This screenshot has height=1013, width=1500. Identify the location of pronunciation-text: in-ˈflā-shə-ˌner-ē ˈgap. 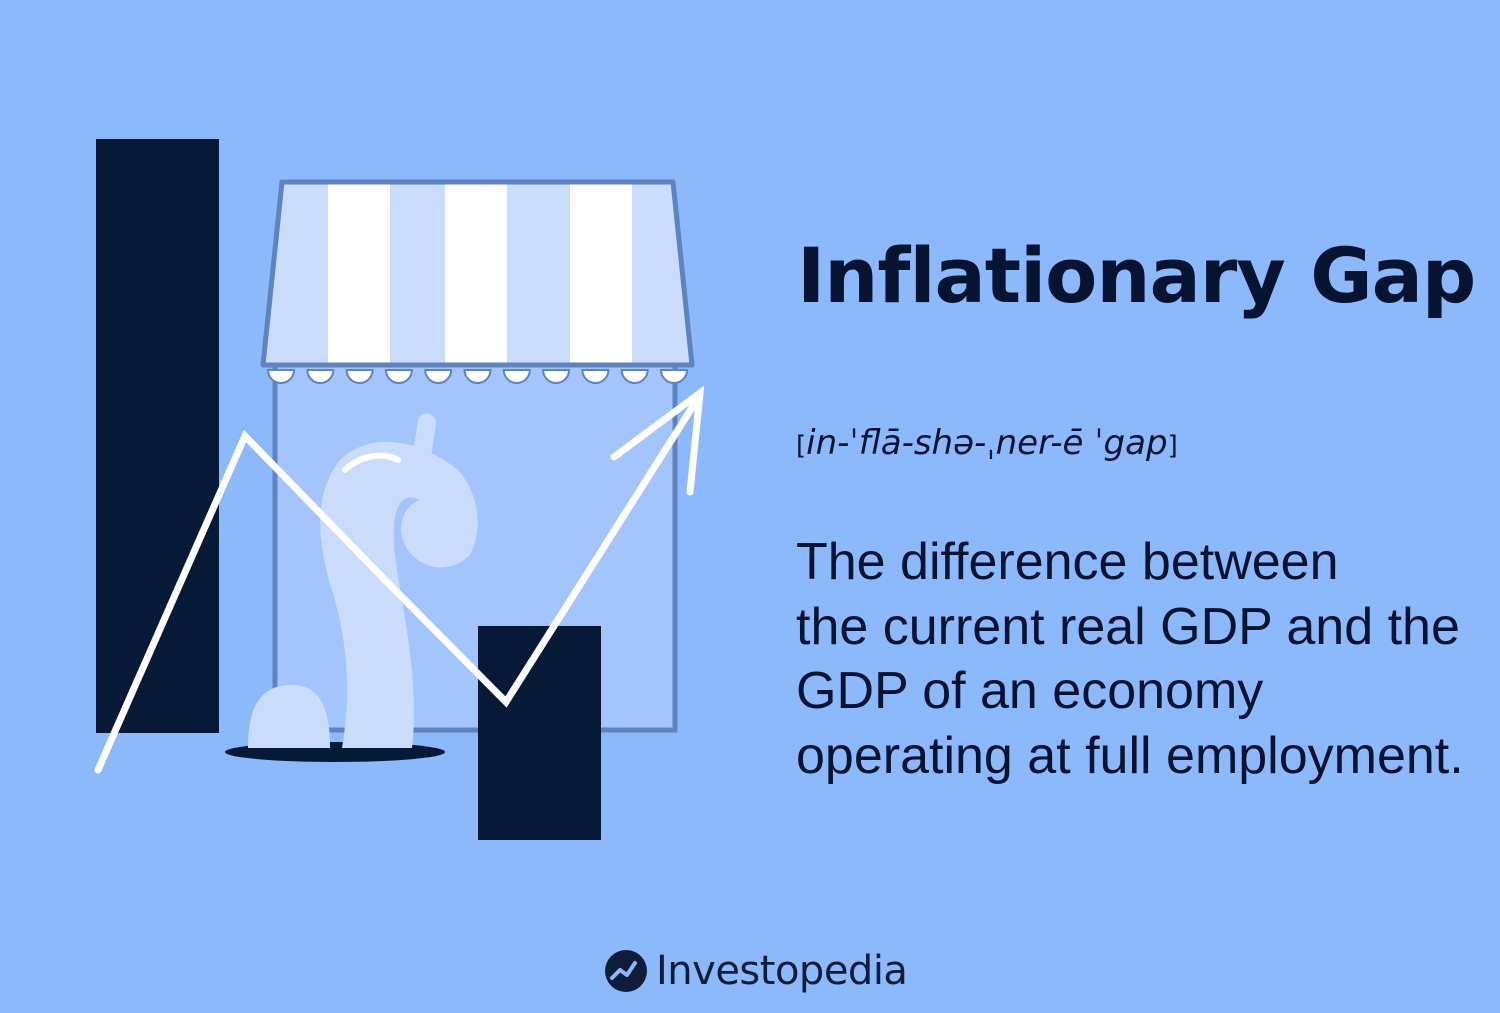
(987, 443).